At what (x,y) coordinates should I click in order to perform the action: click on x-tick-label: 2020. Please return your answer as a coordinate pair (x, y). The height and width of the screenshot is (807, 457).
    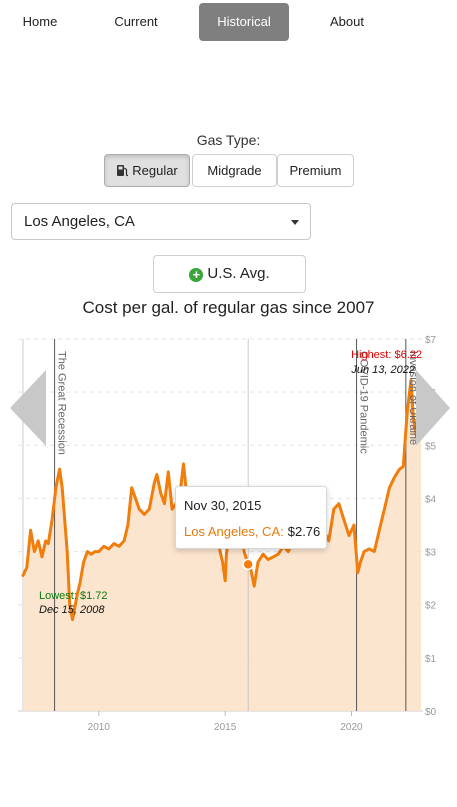
    Looking at the image, I should click on (351, 727).